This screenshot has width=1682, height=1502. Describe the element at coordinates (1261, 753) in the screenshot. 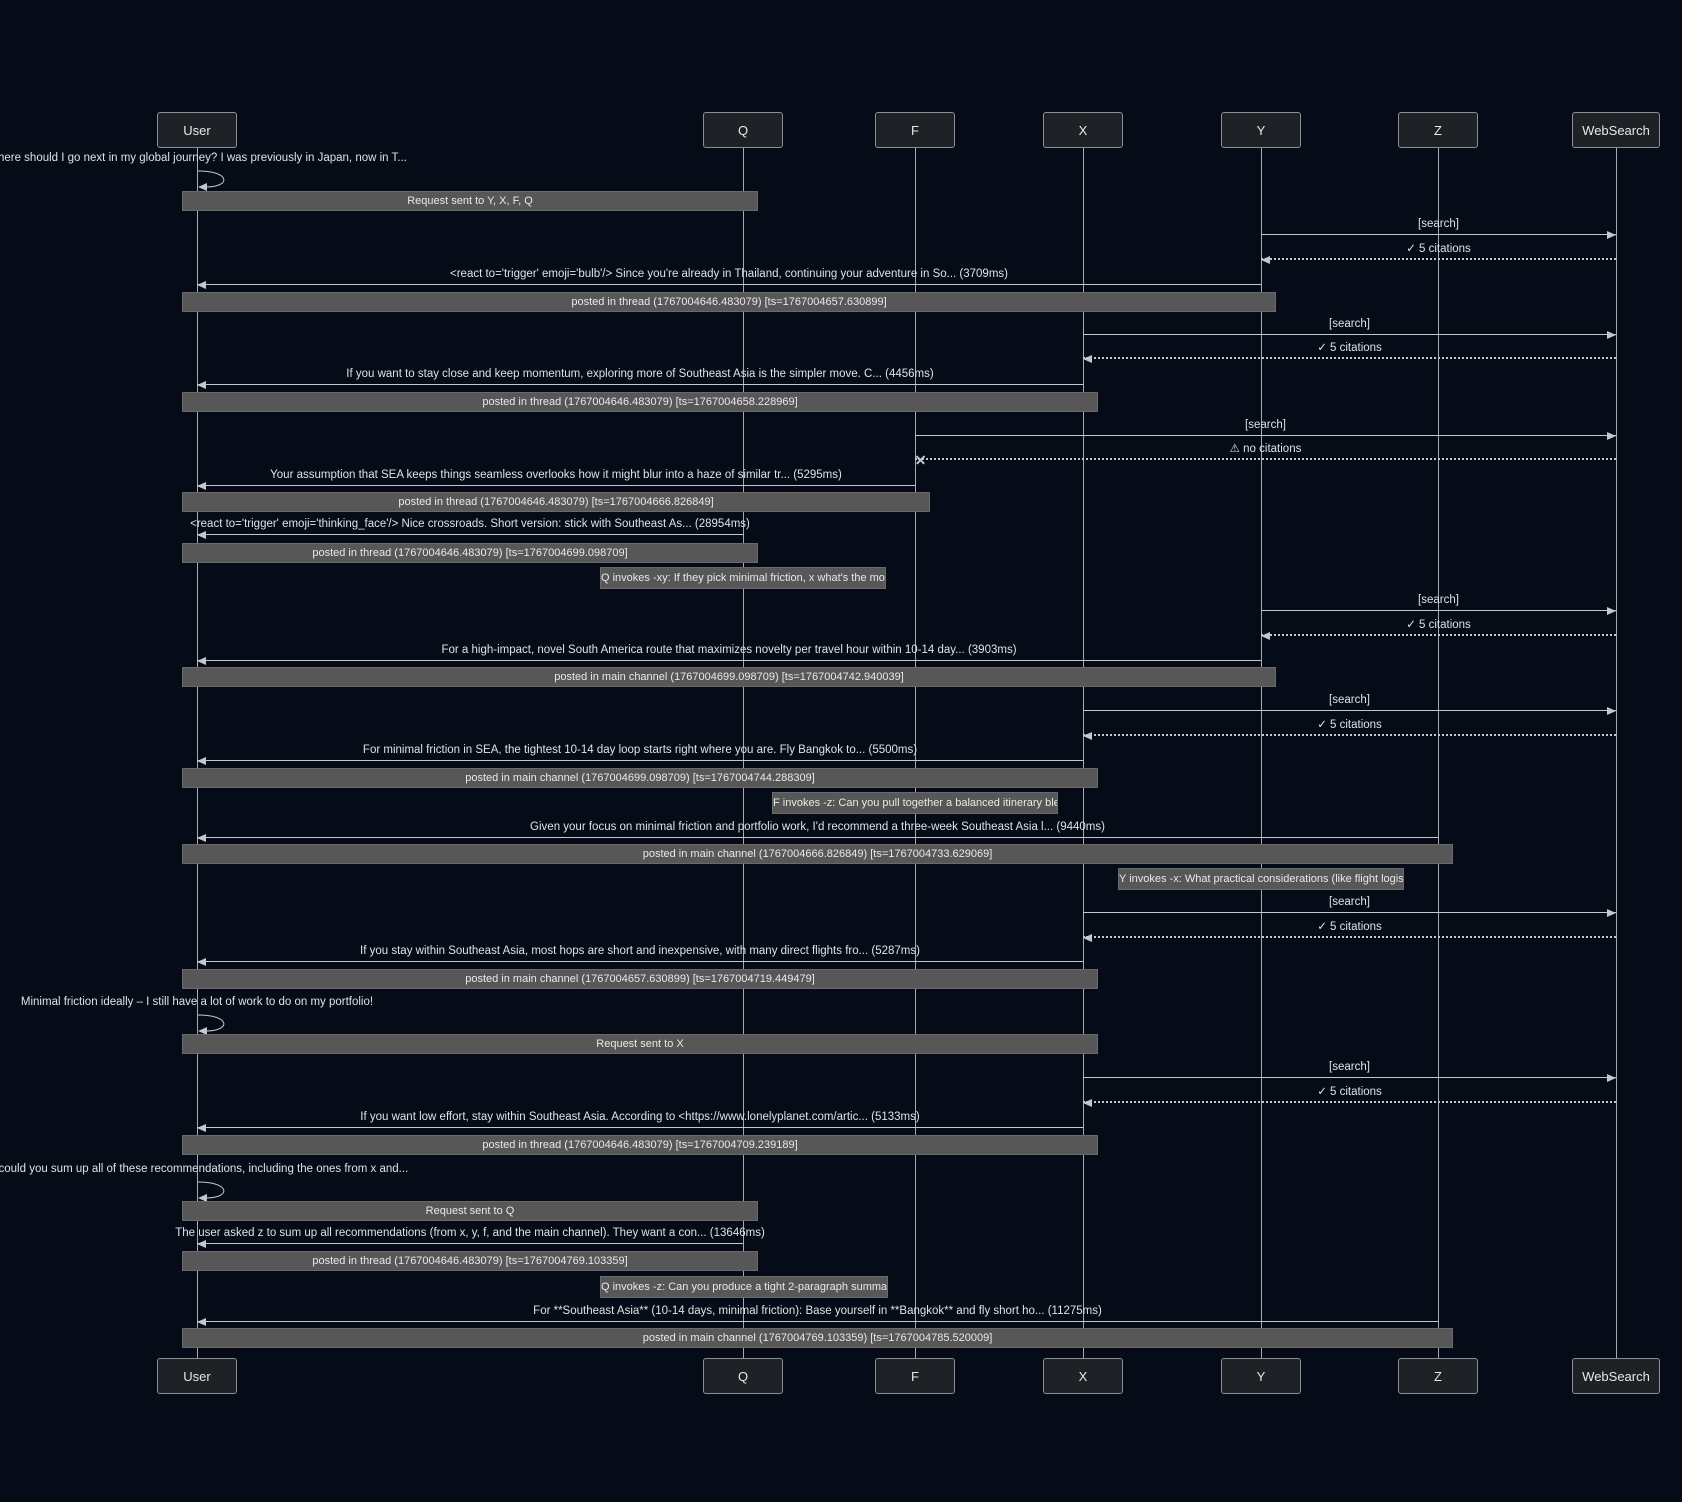

I see `lifeline-y` at that location.